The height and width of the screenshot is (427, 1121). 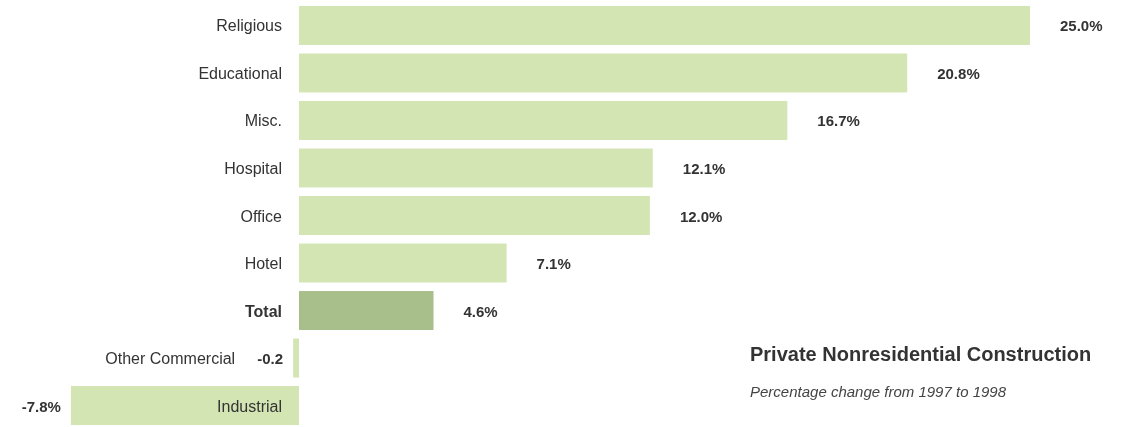 What do you see at coordinates (270, 359) in the screenshot?
I see `data-label: -0.2` at bounding box center [270, 359].